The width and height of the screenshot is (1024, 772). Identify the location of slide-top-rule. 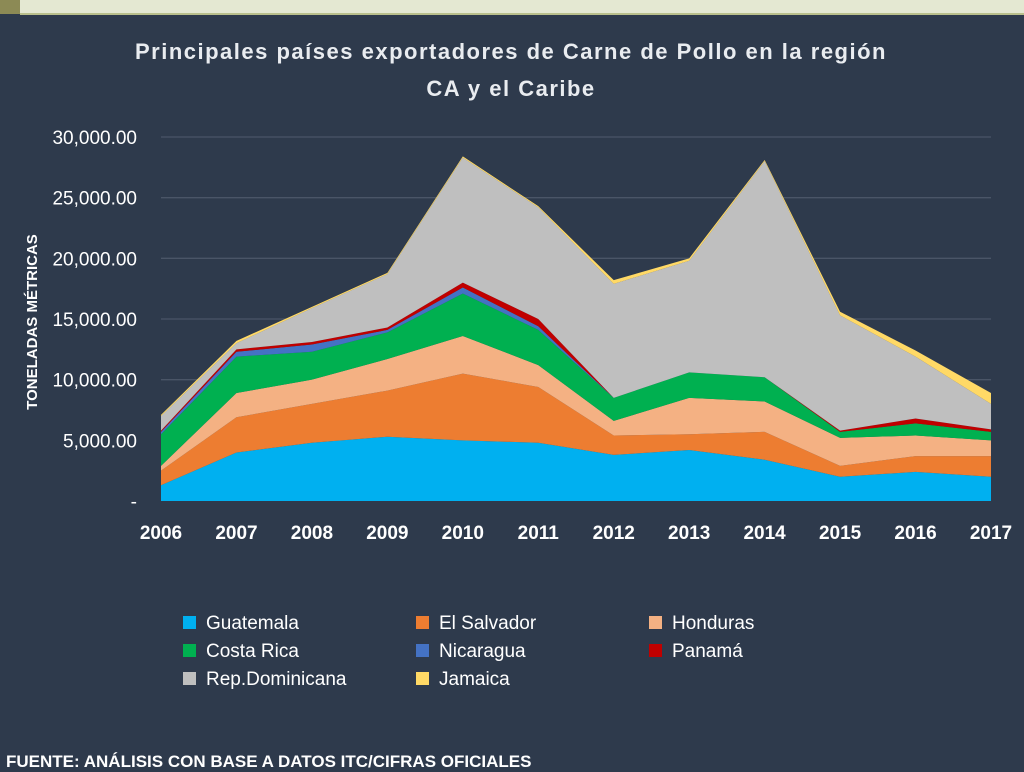
(522, 14).